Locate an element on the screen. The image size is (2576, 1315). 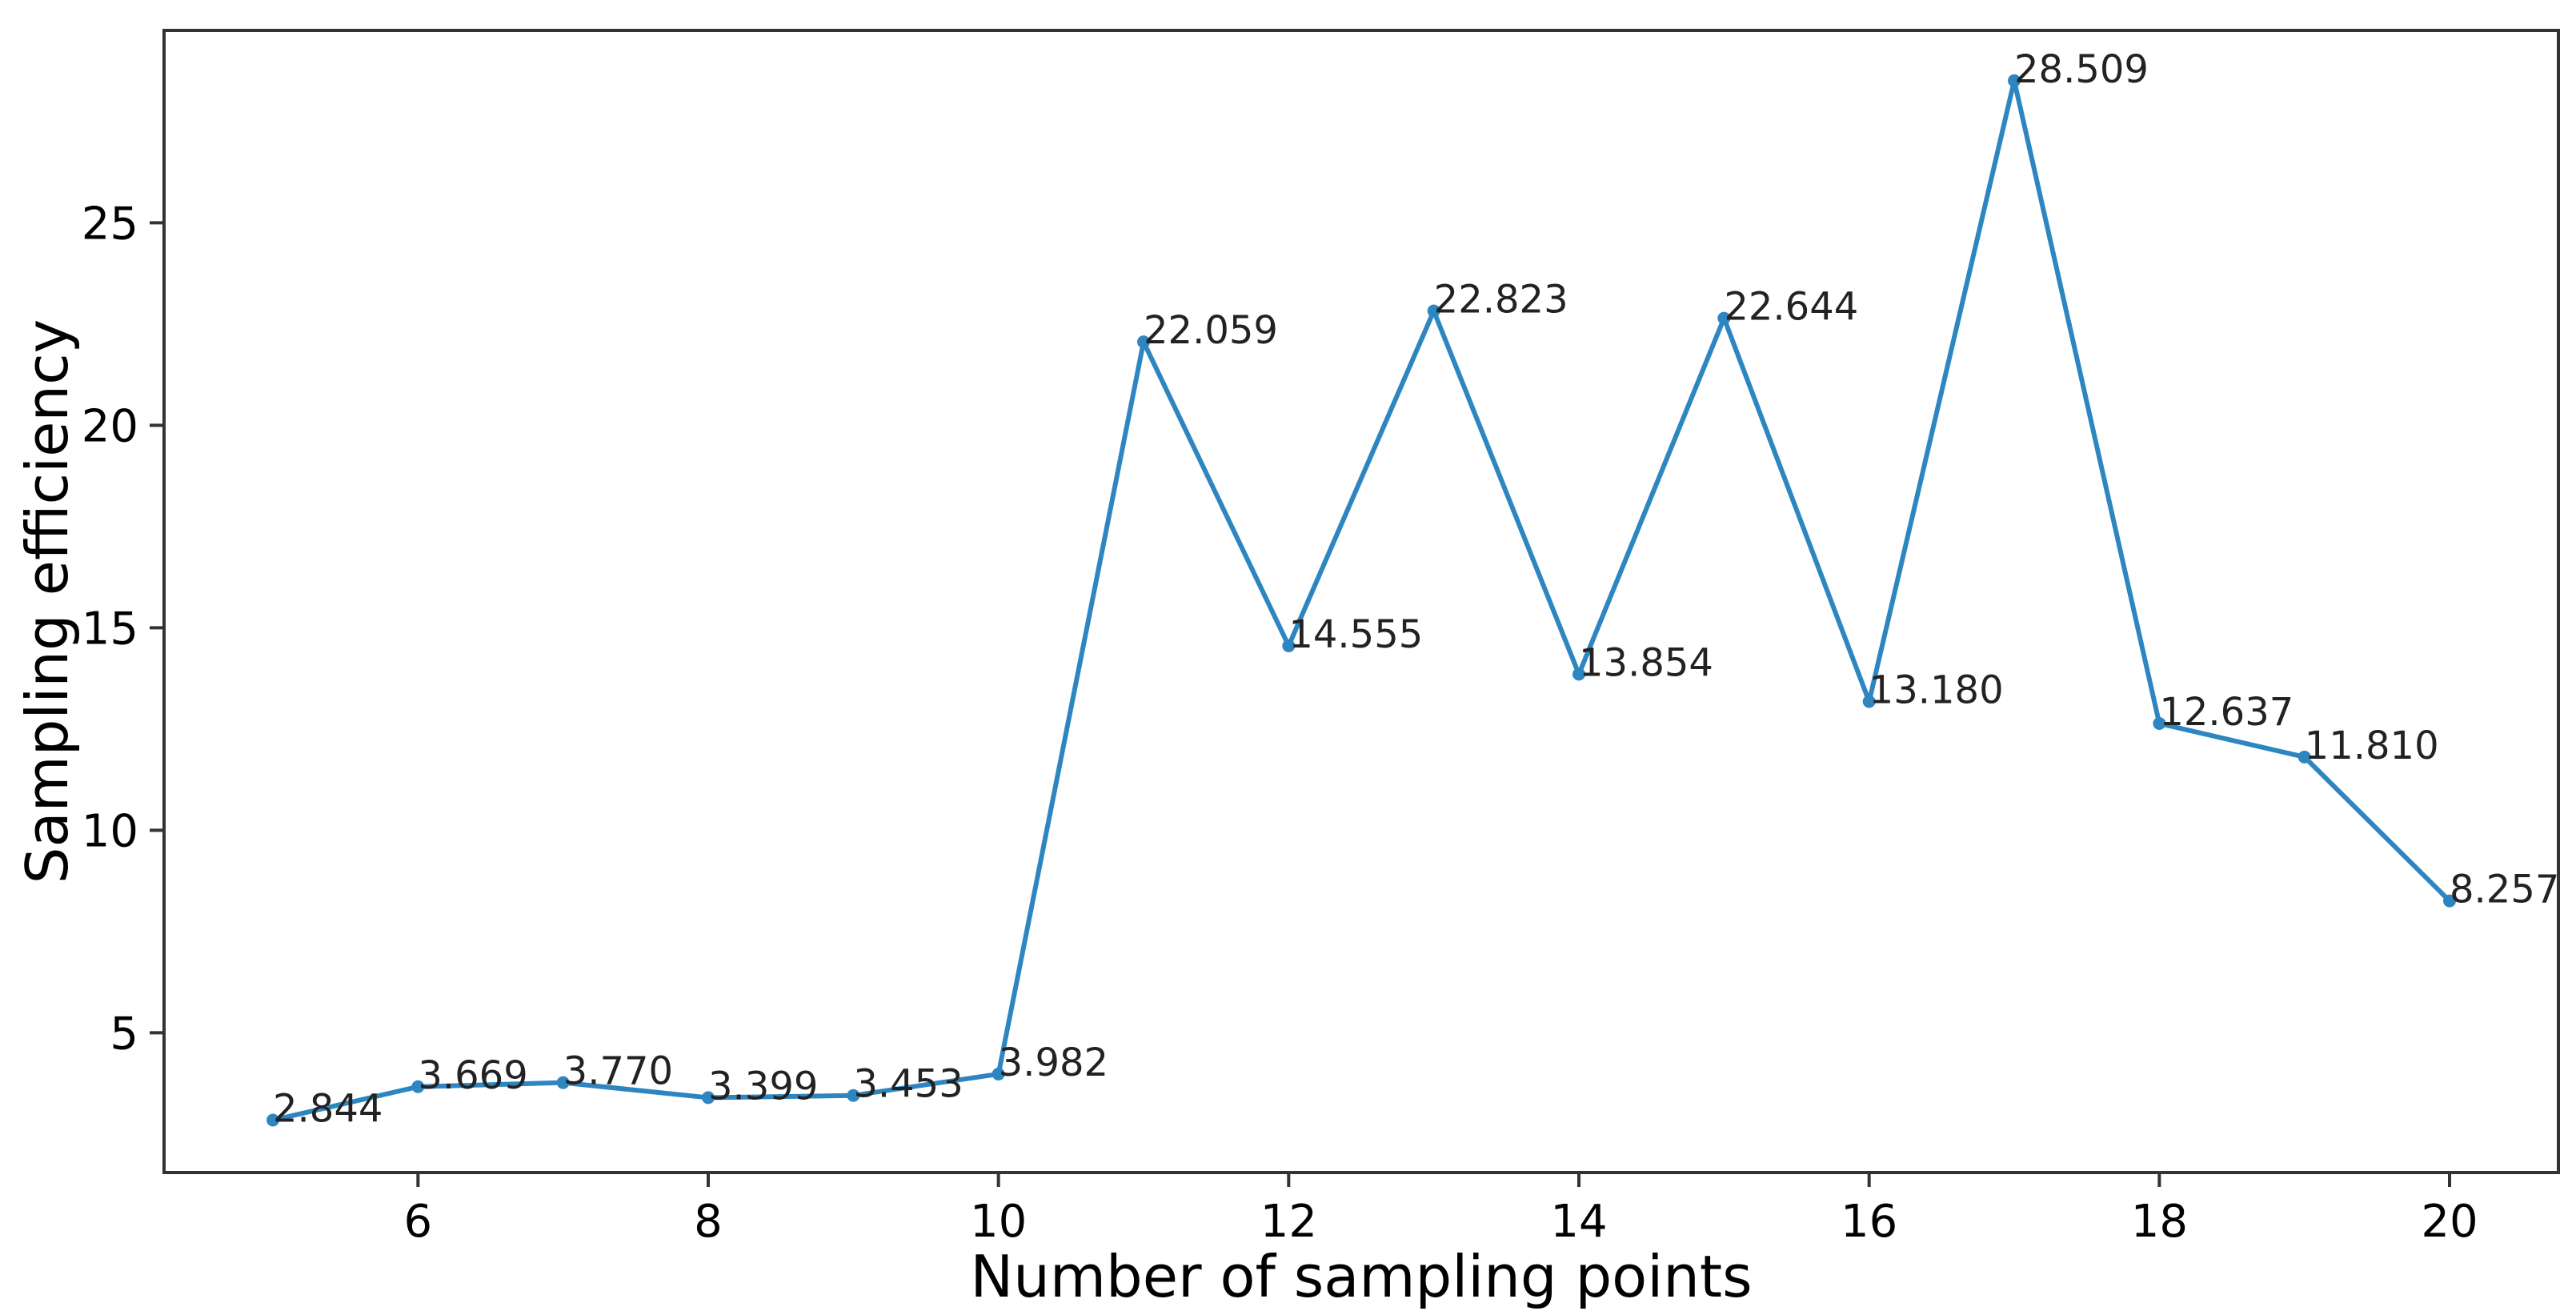
x-tick-label: 6 is located at coordinates (418, 1222).